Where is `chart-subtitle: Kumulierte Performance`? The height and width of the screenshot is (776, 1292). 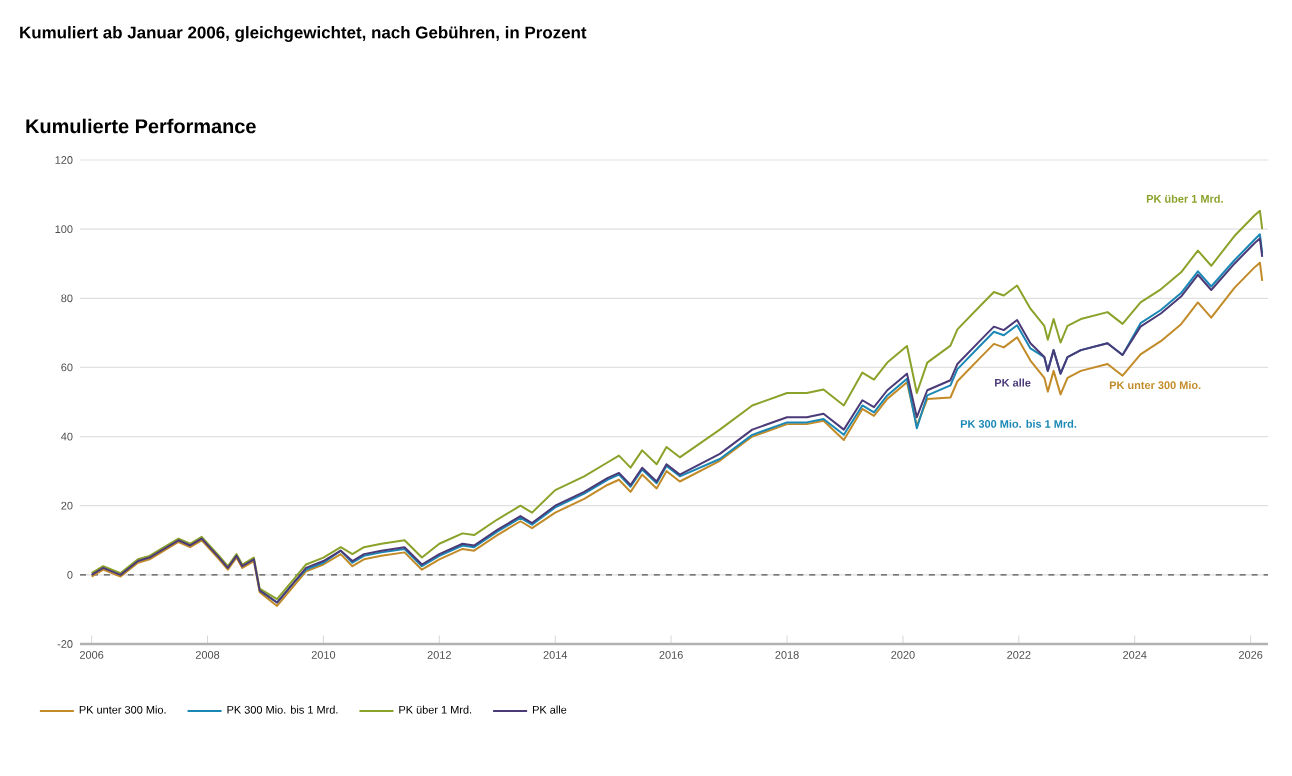 chart-subtitle: Kumulierte Performance is located at coordinates (141, 126).